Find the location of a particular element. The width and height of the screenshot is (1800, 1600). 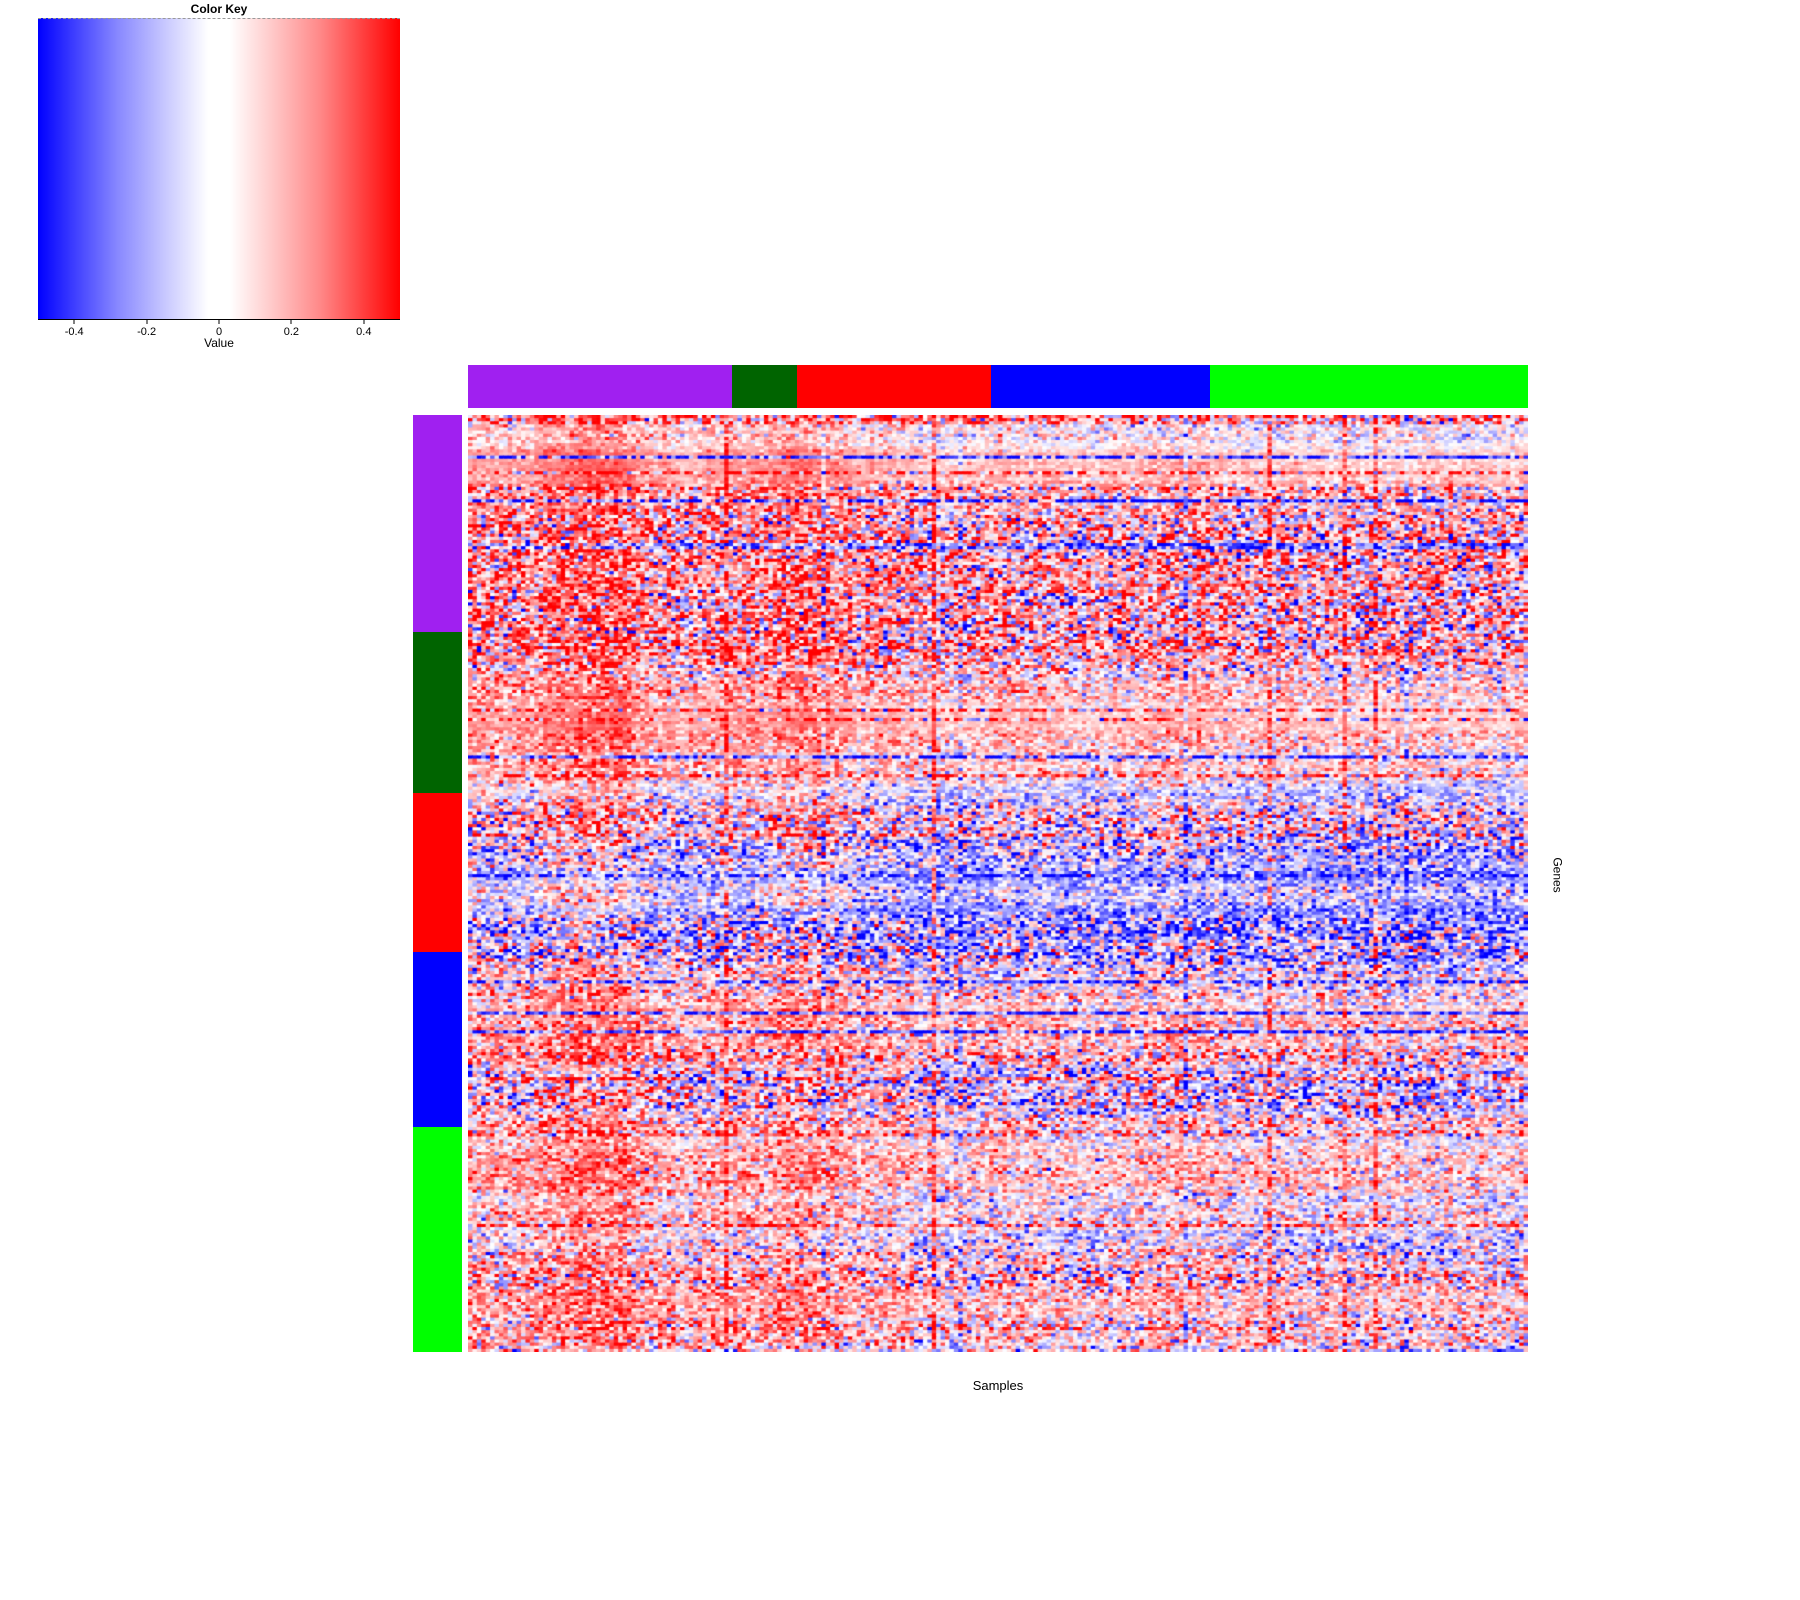

x-axis-label: Samples is located at coordinates (998, 1385).